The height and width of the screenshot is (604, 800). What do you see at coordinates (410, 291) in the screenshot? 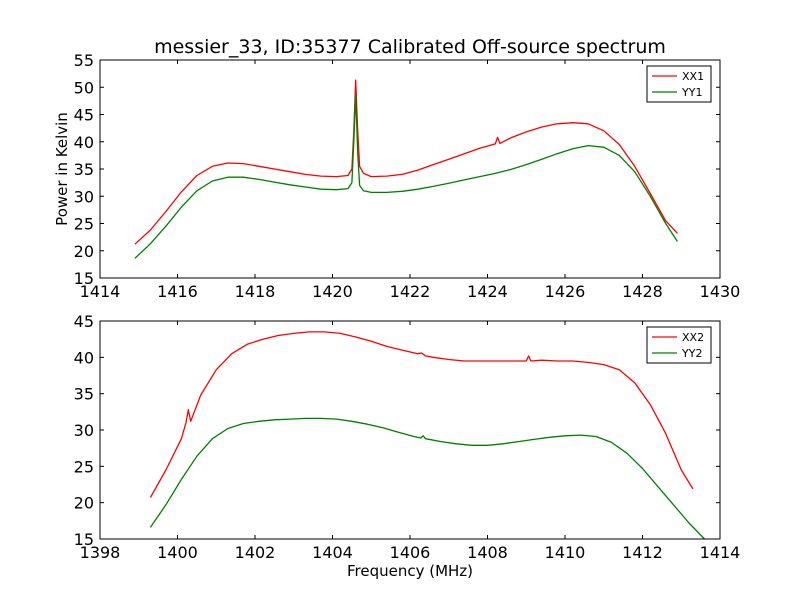
I see `x-tick-label: 1422` at bounding box center [410, 291].